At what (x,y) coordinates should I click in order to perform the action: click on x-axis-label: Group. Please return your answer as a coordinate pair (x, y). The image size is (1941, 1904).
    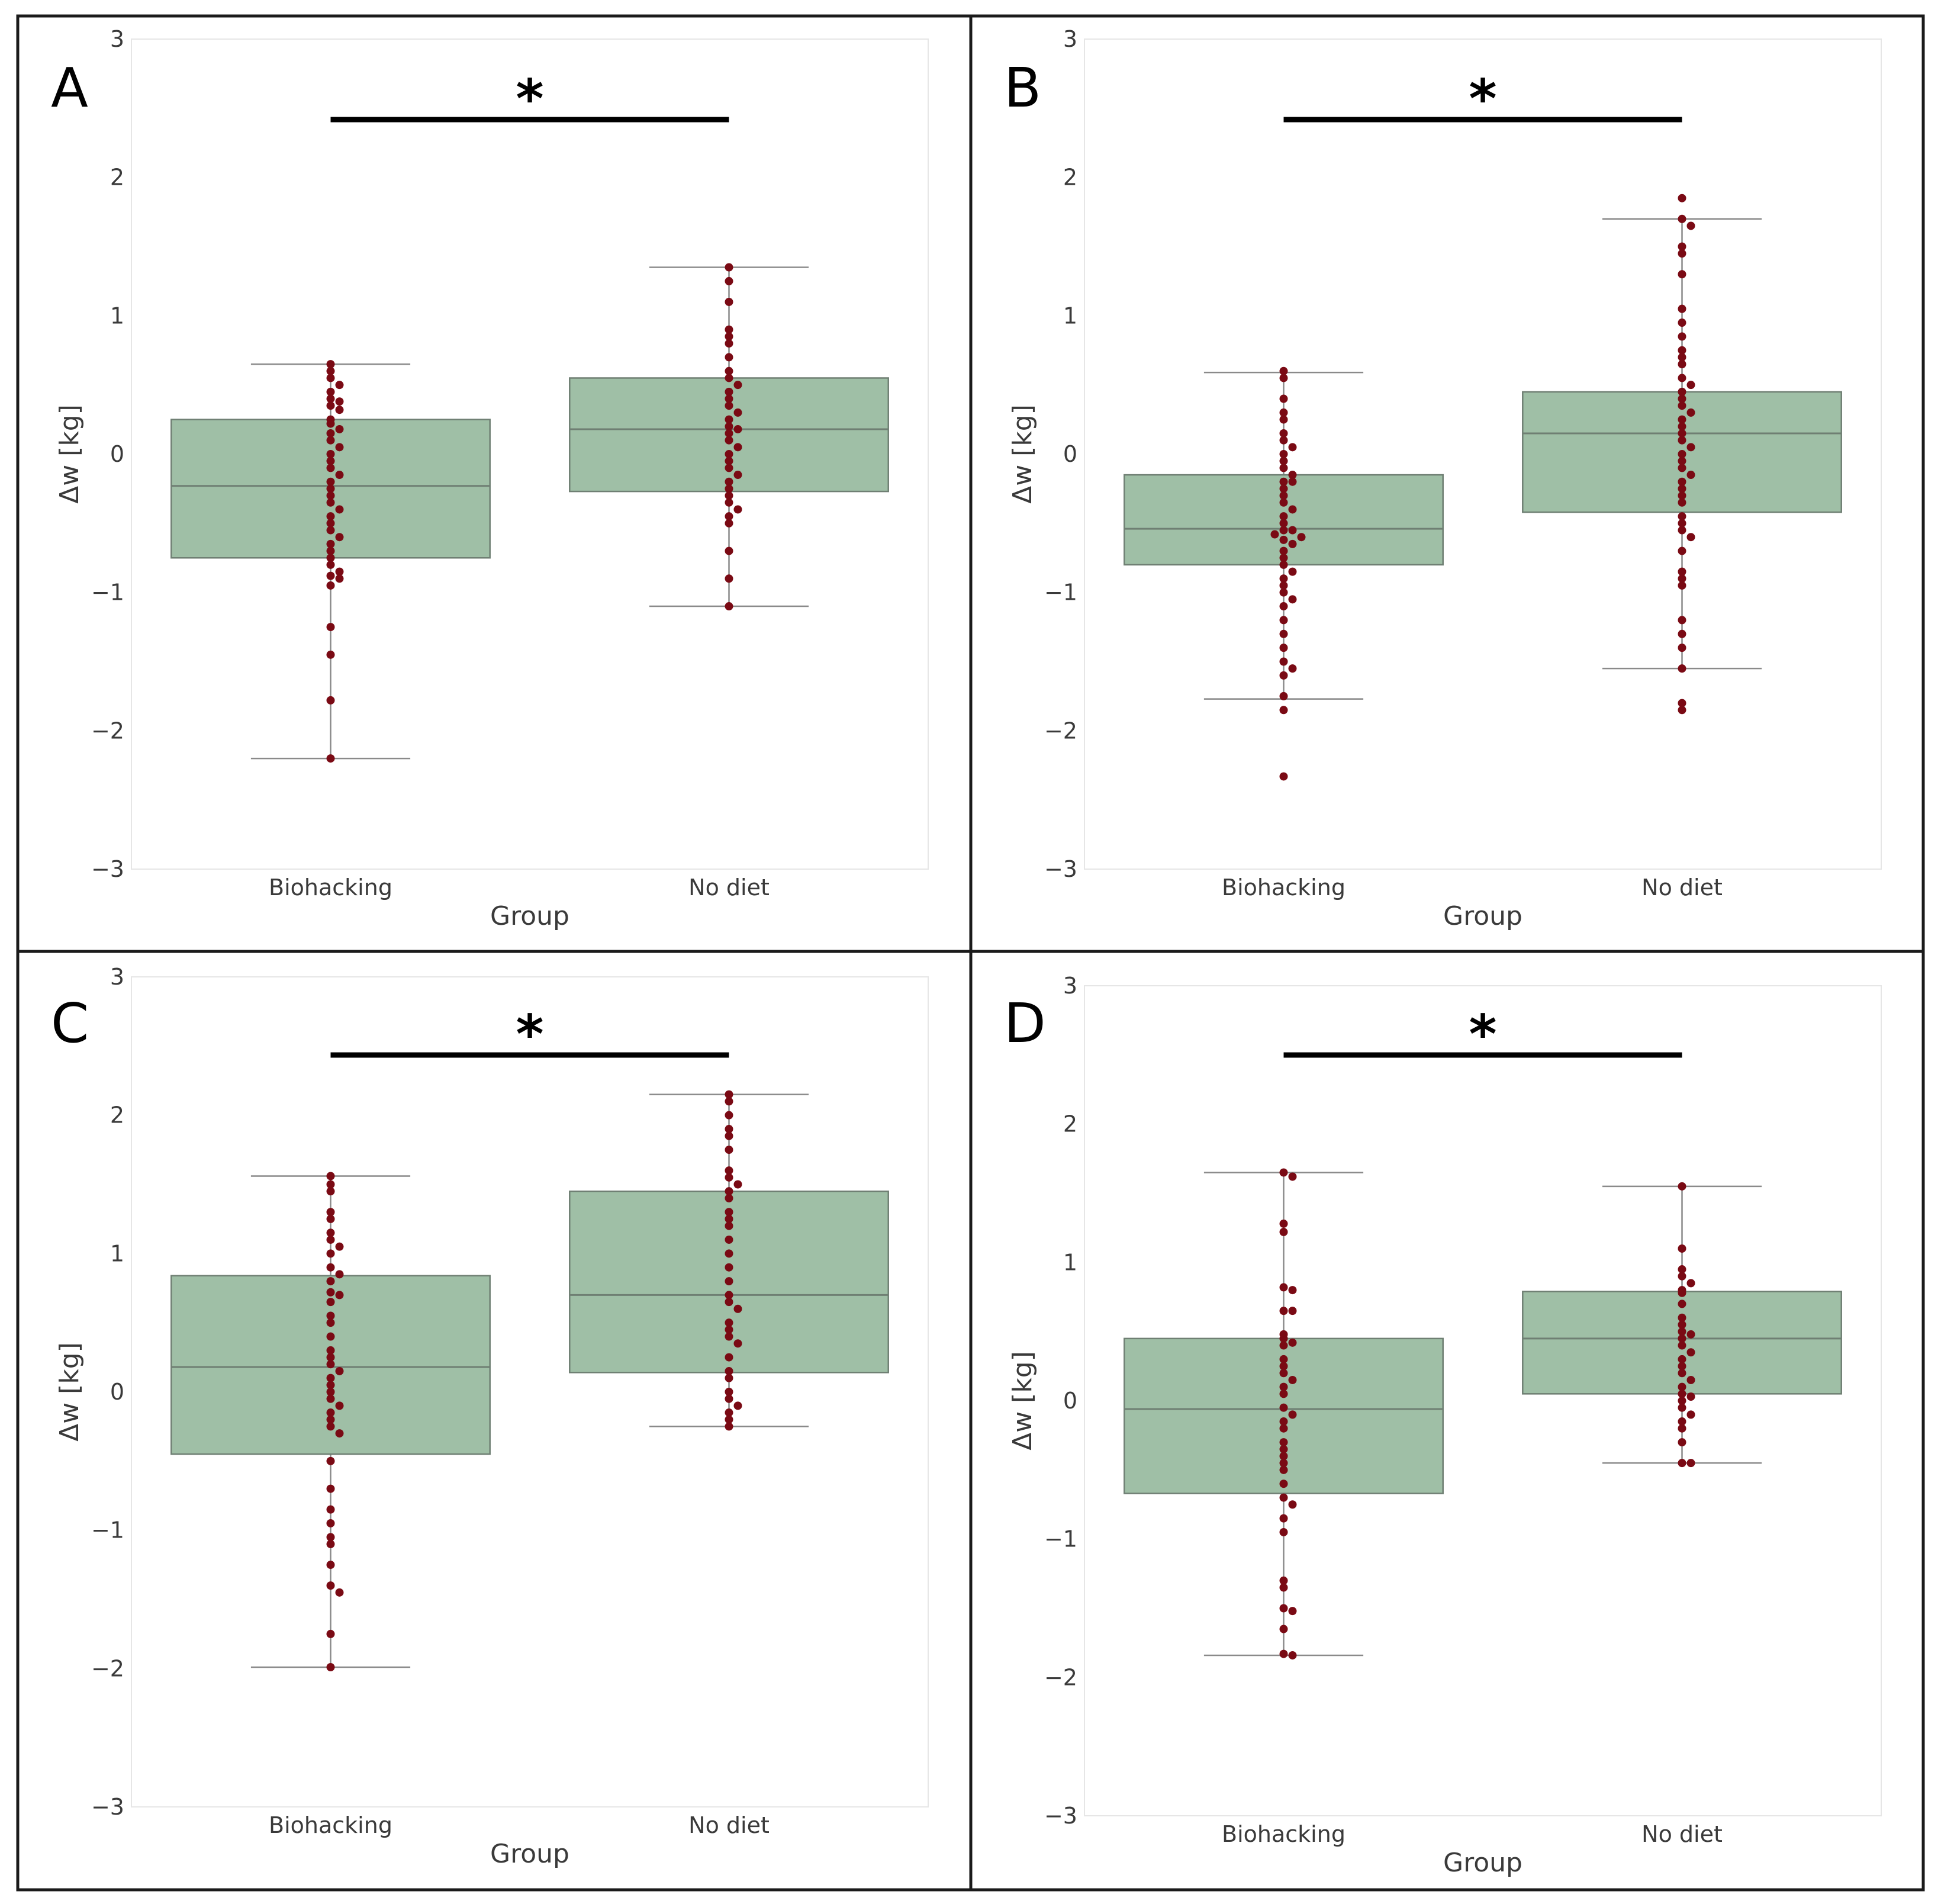
    Looking at the image, I should click on (529, 916).